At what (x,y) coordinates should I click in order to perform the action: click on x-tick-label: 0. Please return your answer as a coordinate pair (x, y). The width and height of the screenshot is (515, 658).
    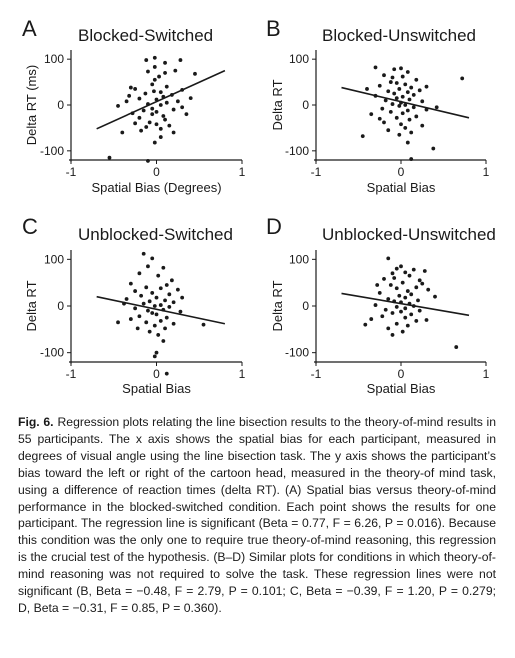
    Looking at the image, I should click on (401, 172).